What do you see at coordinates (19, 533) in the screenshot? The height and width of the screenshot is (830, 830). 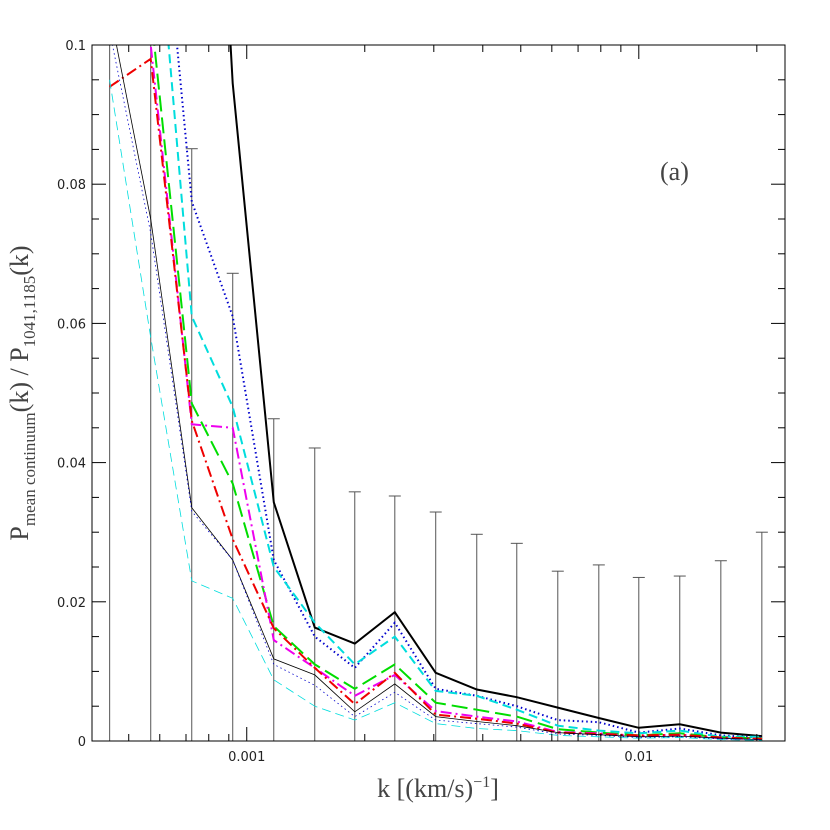 I see `y-label-part: P` at bounding box center [19, 533].